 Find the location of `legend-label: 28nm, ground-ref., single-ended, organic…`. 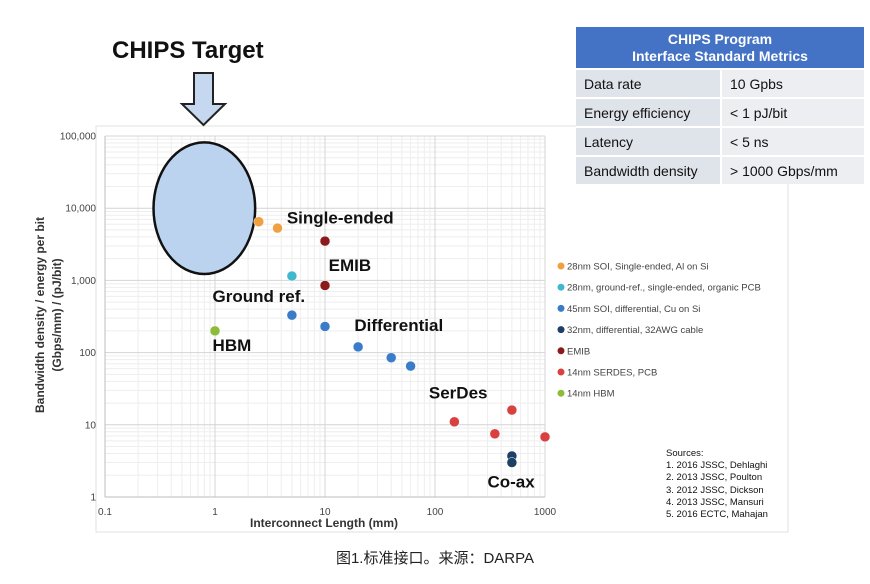

legend-label: 28nm, ground-ref., single-ended, organic… is located at coordinates (664, 288).